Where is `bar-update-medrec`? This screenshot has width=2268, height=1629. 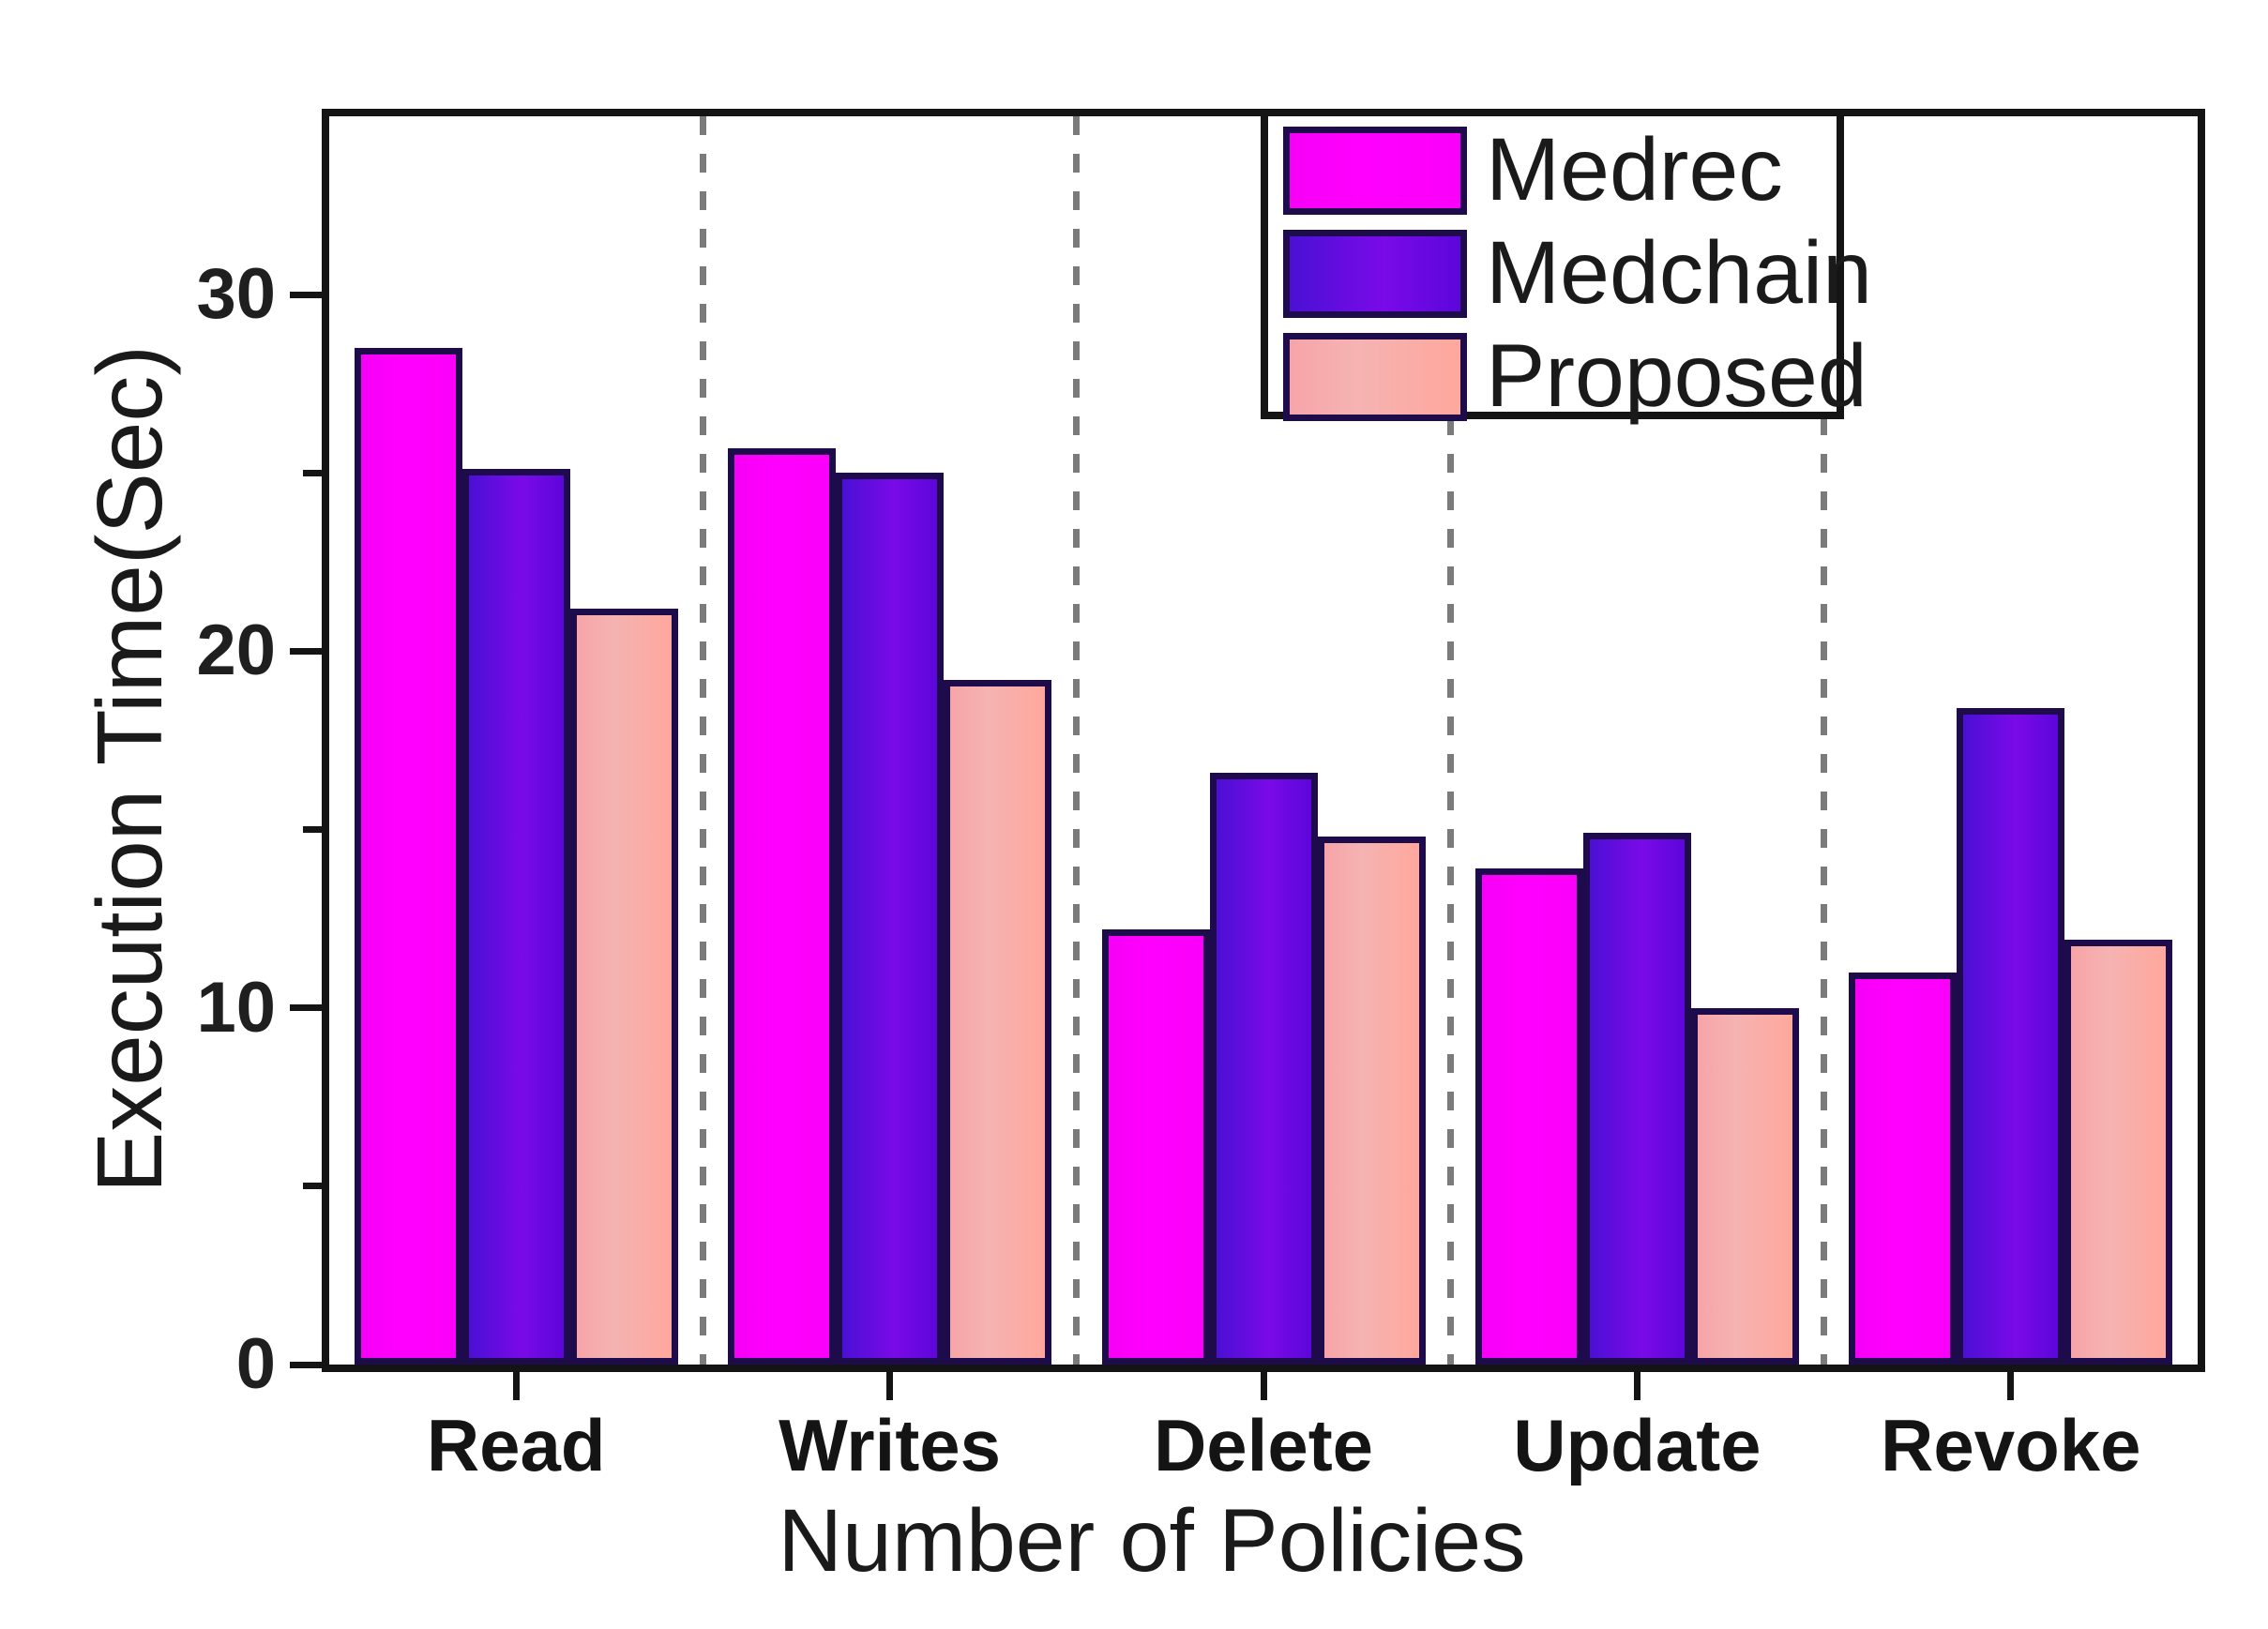
bar-update-medrec is located at coordinates (1528, 1117).